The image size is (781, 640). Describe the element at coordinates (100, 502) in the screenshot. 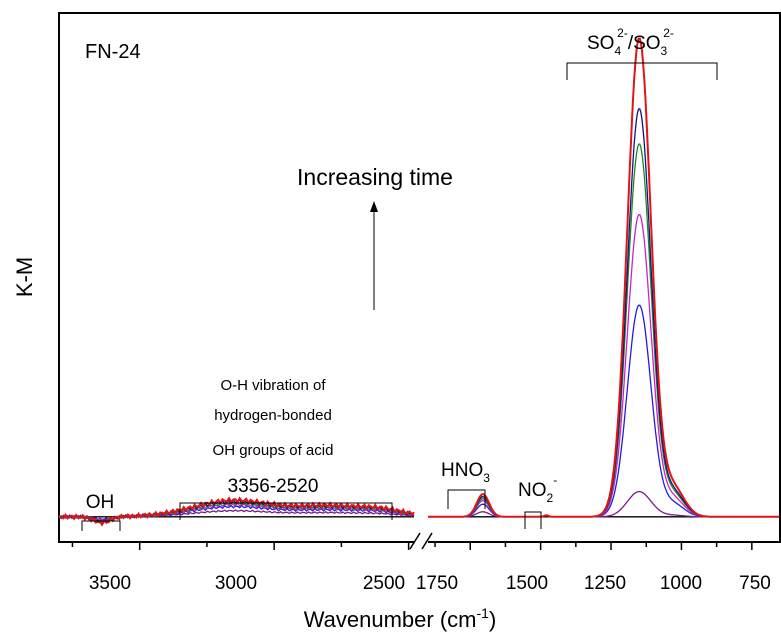

I see `oh-label: OH` at that location.